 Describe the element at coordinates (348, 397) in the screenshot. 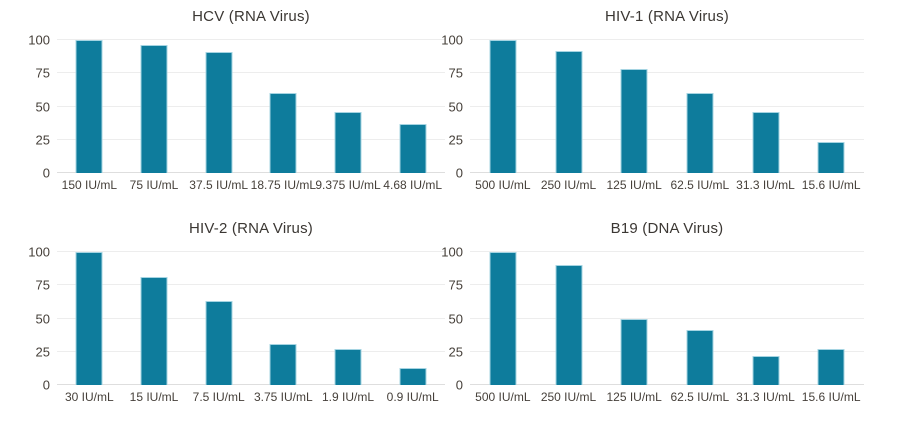

I see `x-axis-category-label: 1.9 IU/mL` at that location.